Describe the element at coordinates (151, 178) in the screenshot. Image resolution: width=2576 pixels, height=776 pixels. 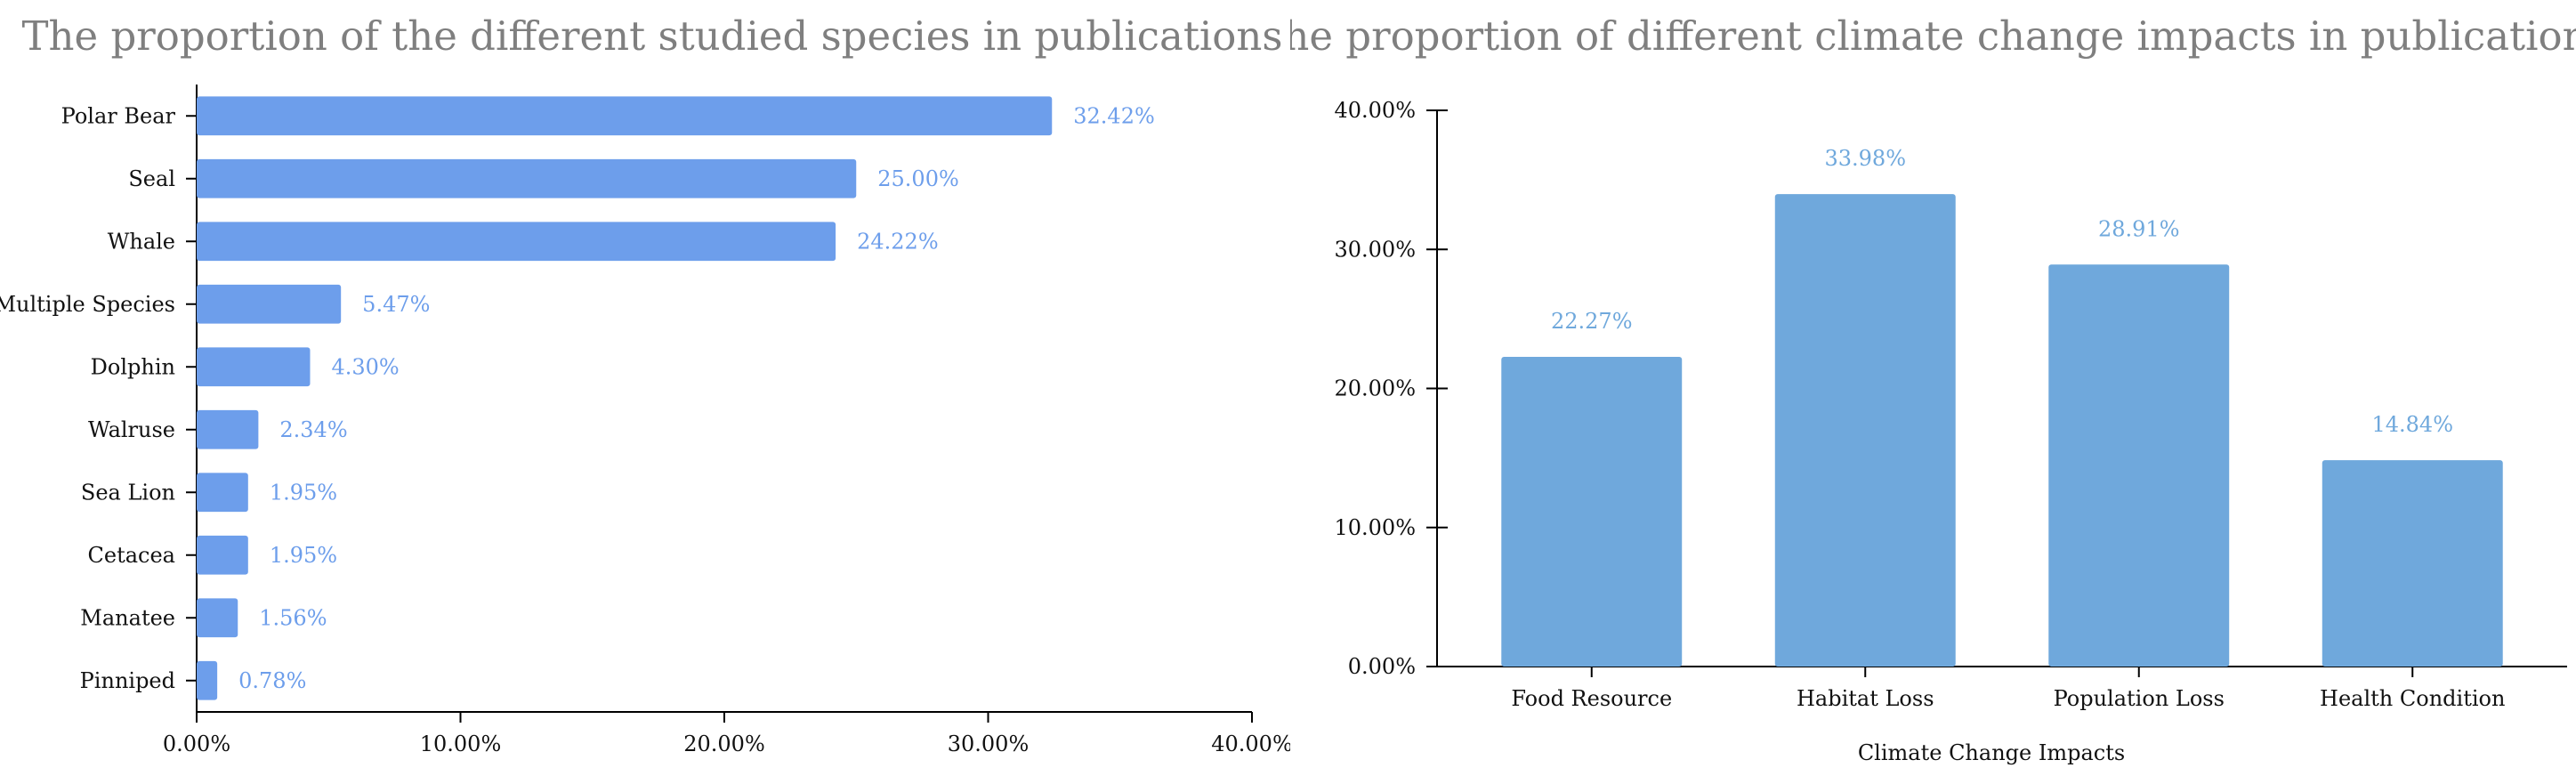
I see `y-tick-label: Seal` at that location.